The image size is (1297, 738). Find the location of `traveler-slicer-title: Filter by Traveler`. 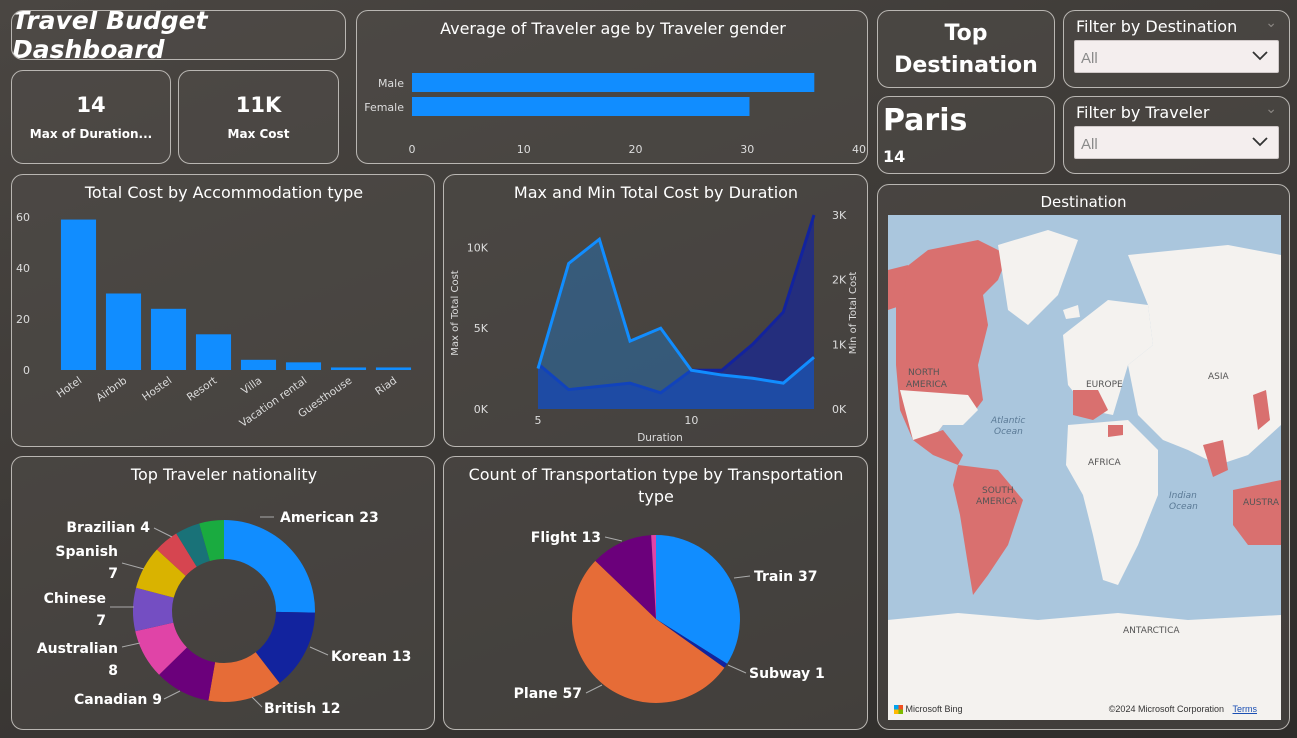

traveler-slicer-title: Filter by Traveler is located at coordinates (1143, 112).